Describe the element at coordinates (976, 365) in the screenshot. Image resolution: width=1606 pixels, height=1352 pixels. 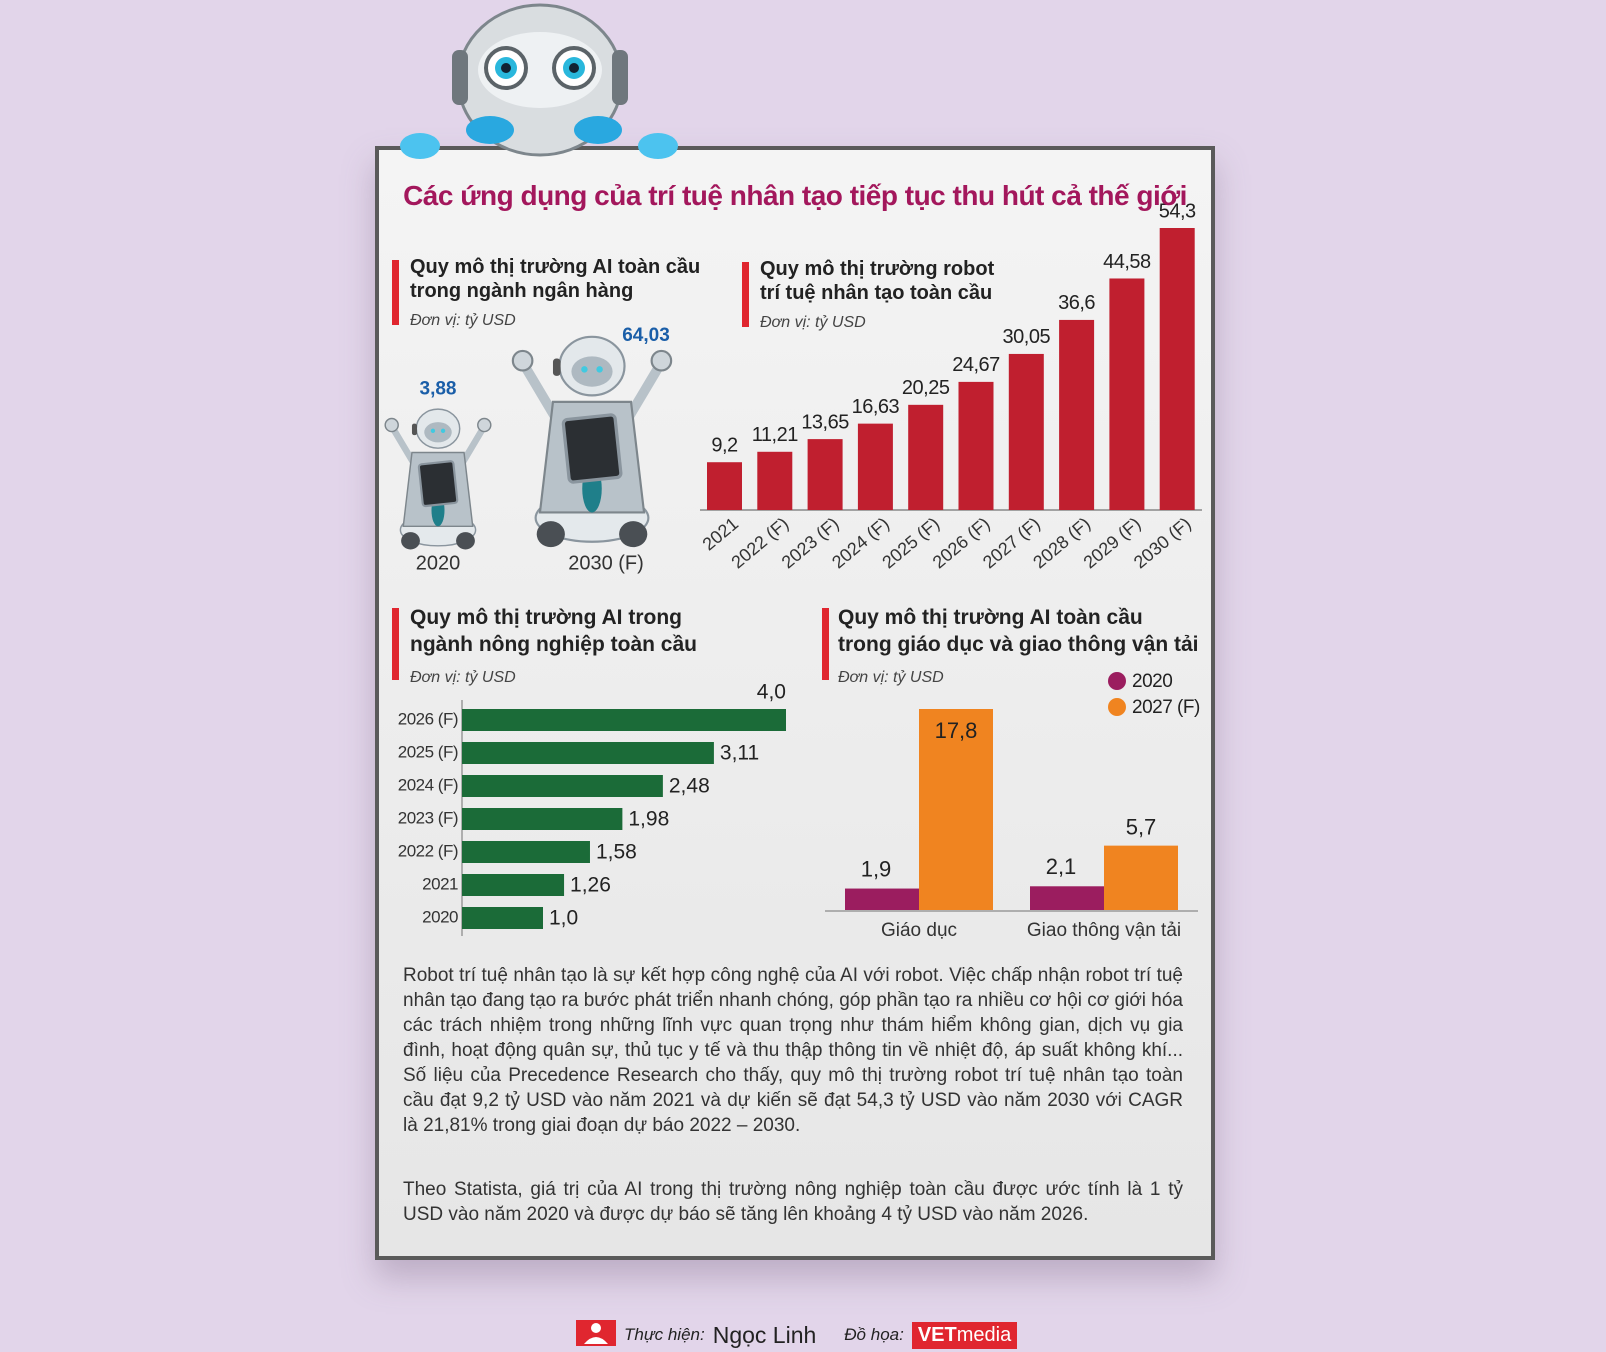
I see `value-label: 24,67` at that location.